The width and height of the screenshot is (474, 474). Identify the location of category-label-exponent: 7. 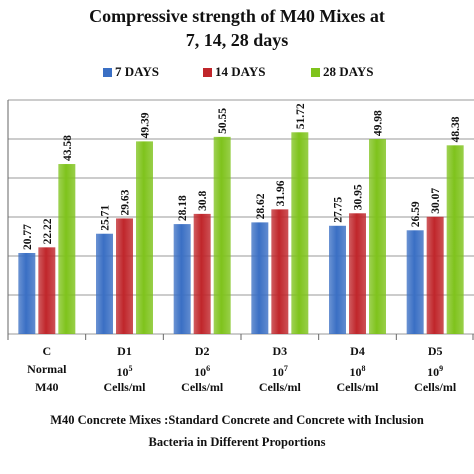
(285, 368).